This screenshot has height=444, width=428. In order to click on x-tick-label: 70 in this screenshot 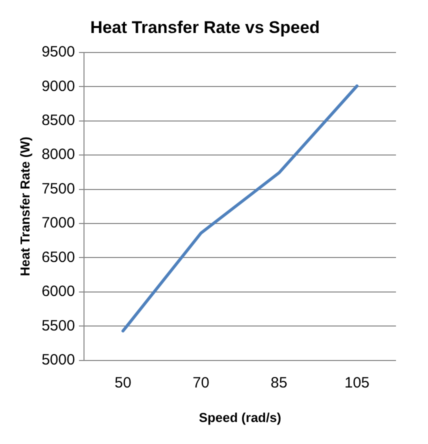, I will do `click(201, 383)`.